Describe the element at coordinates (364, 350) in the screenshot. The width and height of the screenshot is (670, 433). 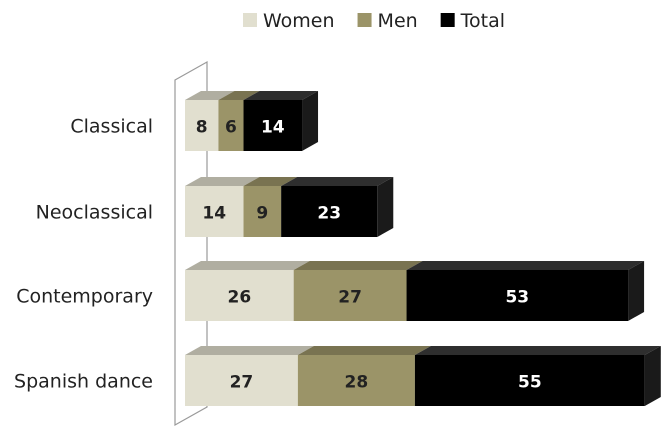
I see `bar-top-men-spanish-dance` at that location.